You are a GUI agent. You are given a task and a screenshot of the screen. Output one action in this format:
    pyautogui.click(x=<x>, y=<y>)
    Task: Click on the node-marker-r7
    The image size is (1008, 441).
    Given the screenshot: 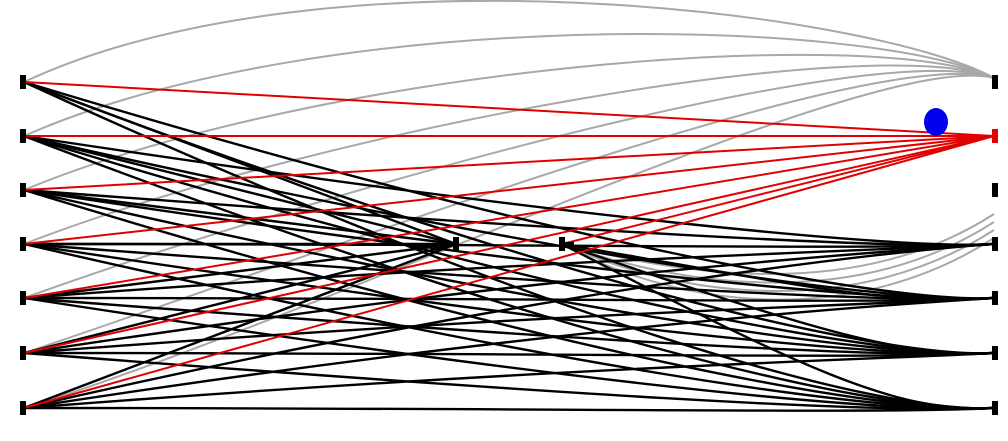 What is the action you would take?
    pyautogui.click(x=995, y=408)
    